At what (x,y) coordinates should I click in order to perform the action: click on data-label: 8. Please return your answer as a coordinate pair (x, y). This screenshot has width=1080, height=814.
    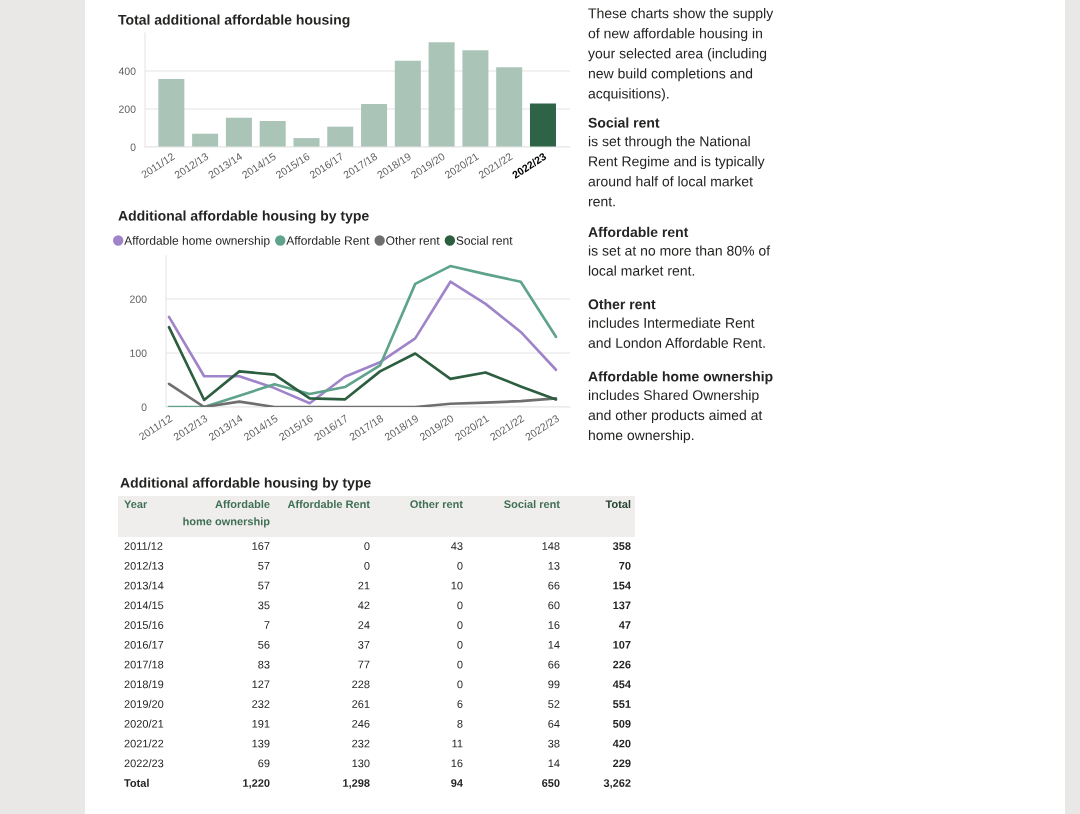
    Looking at the image, I should click on (460, 723).